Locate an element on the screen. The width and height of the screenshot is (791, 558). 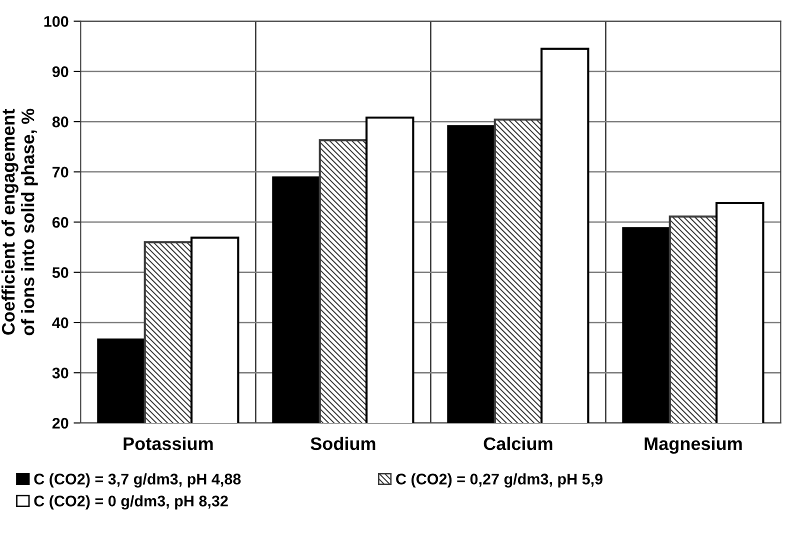
y-tick-label: 80 is located at coordinates (60, 122).